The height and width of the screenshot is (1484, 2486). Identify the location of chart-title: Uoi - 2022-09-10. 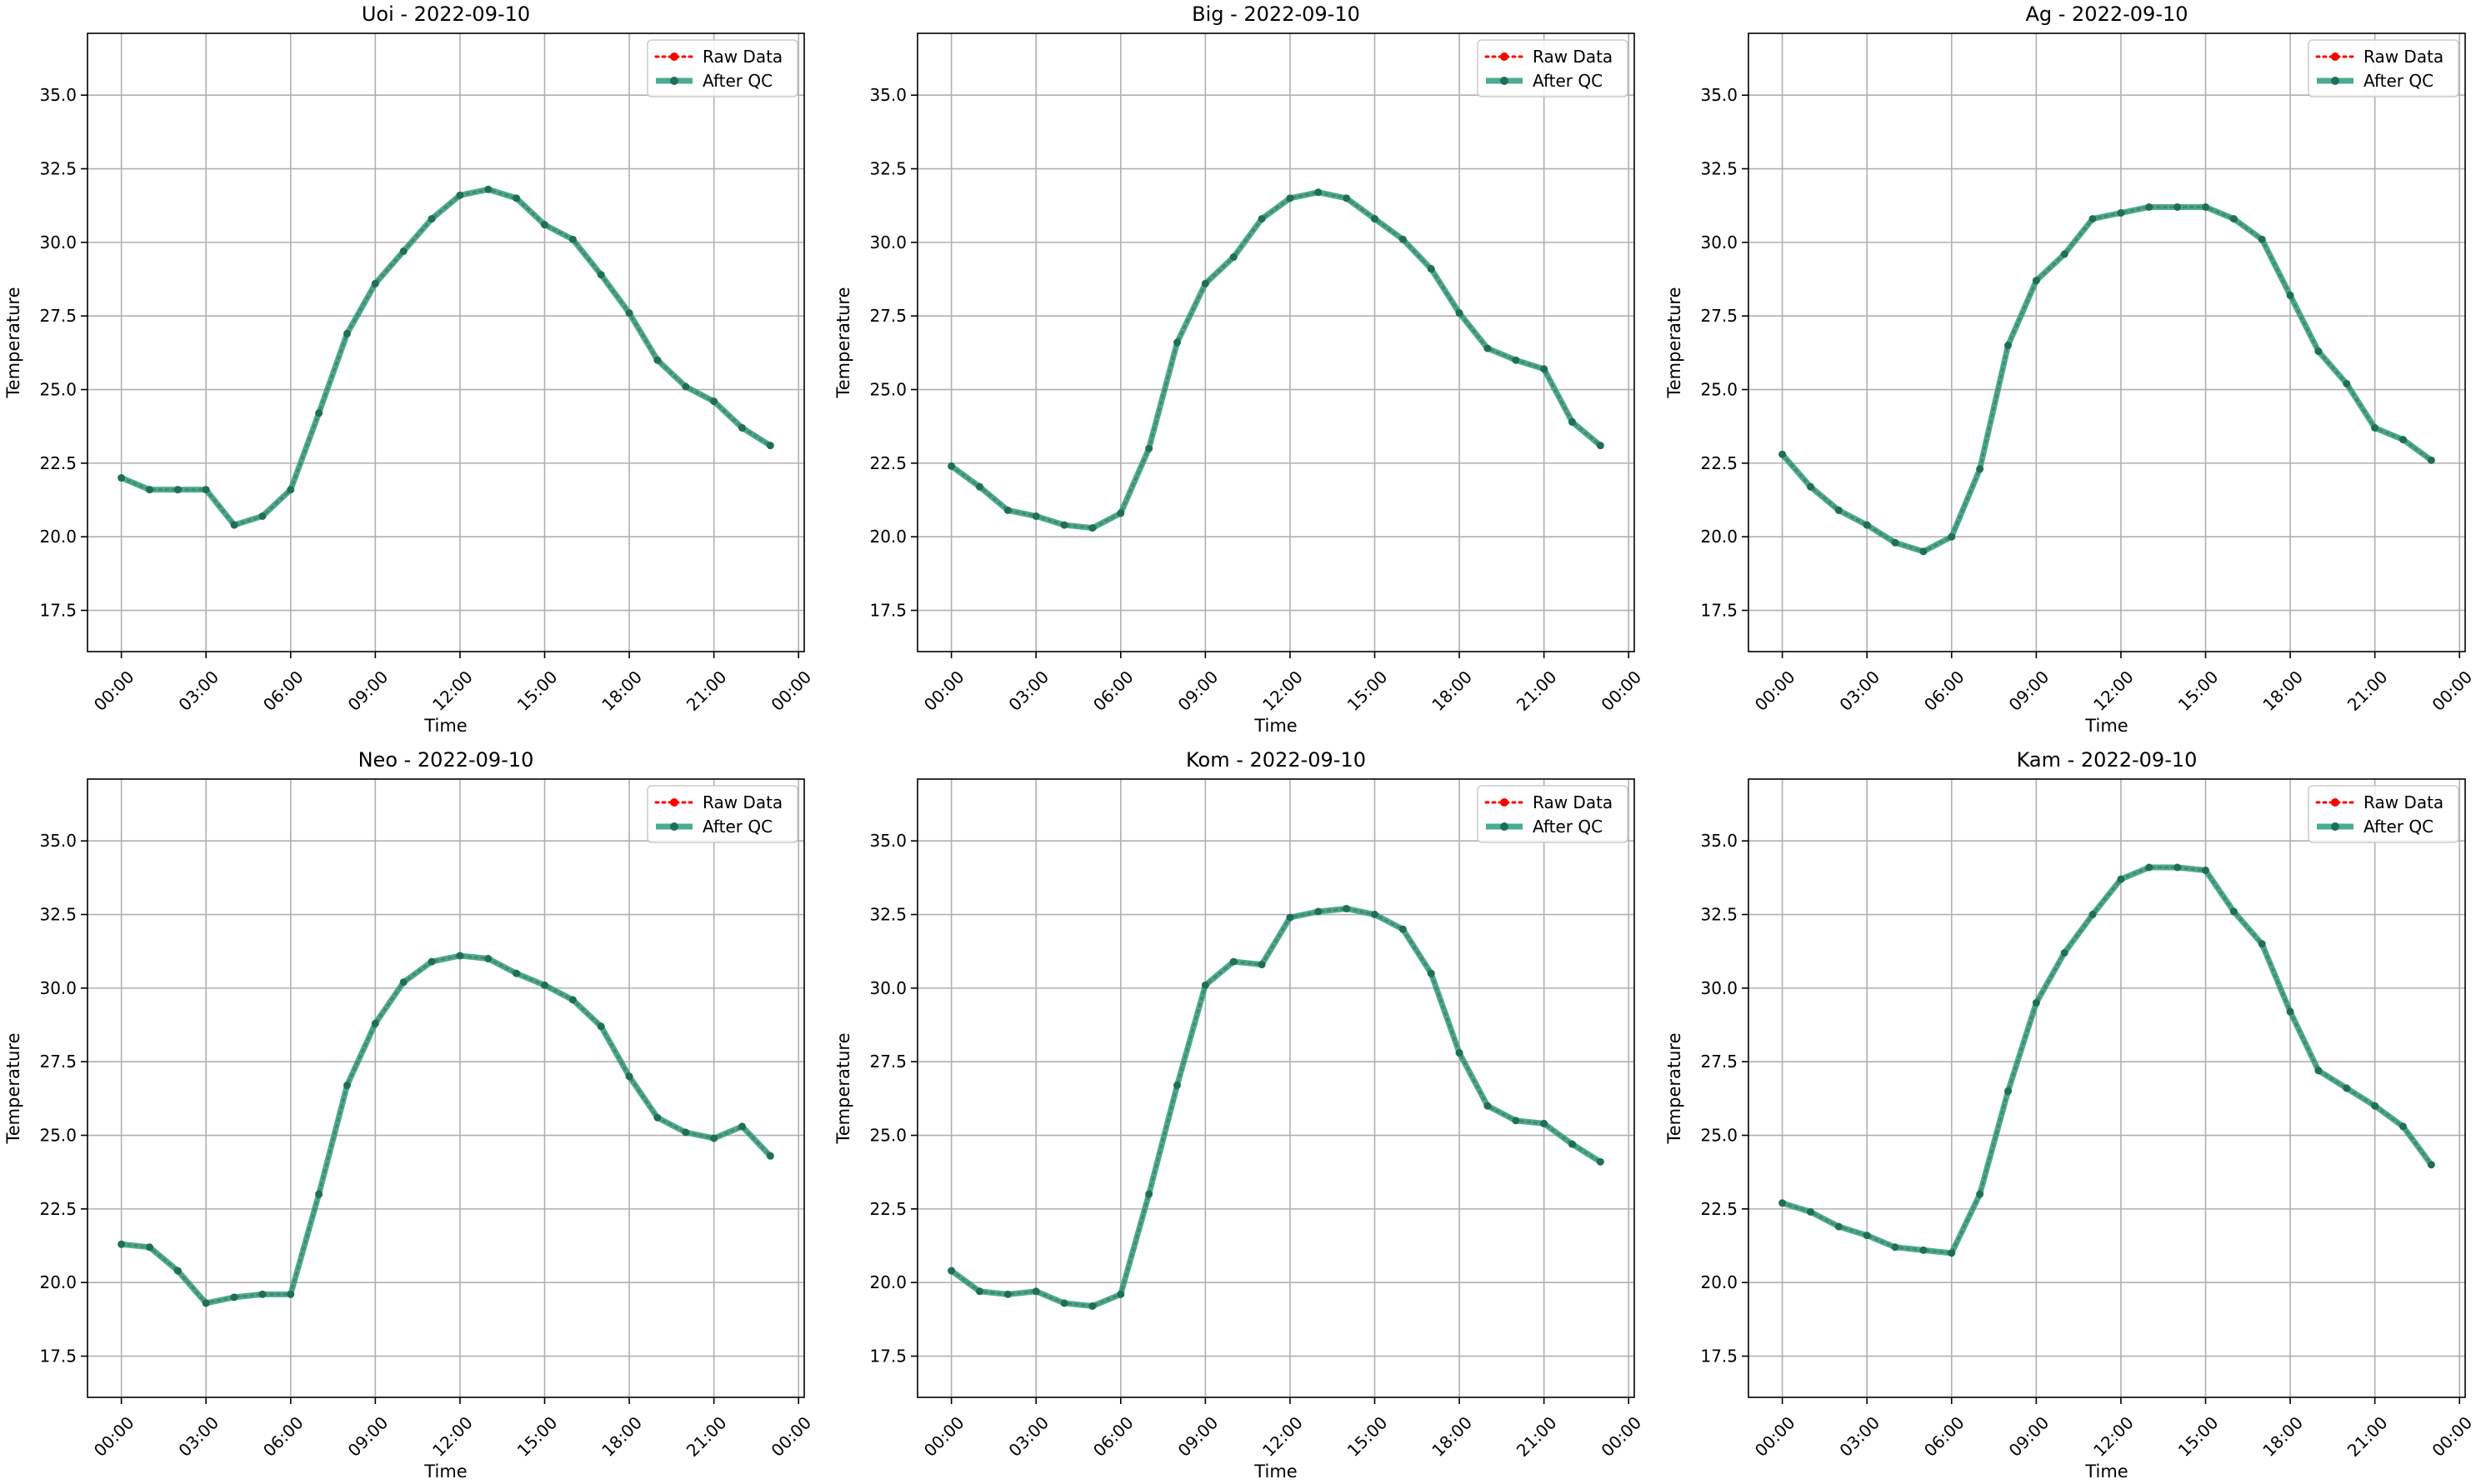
(446, 14).